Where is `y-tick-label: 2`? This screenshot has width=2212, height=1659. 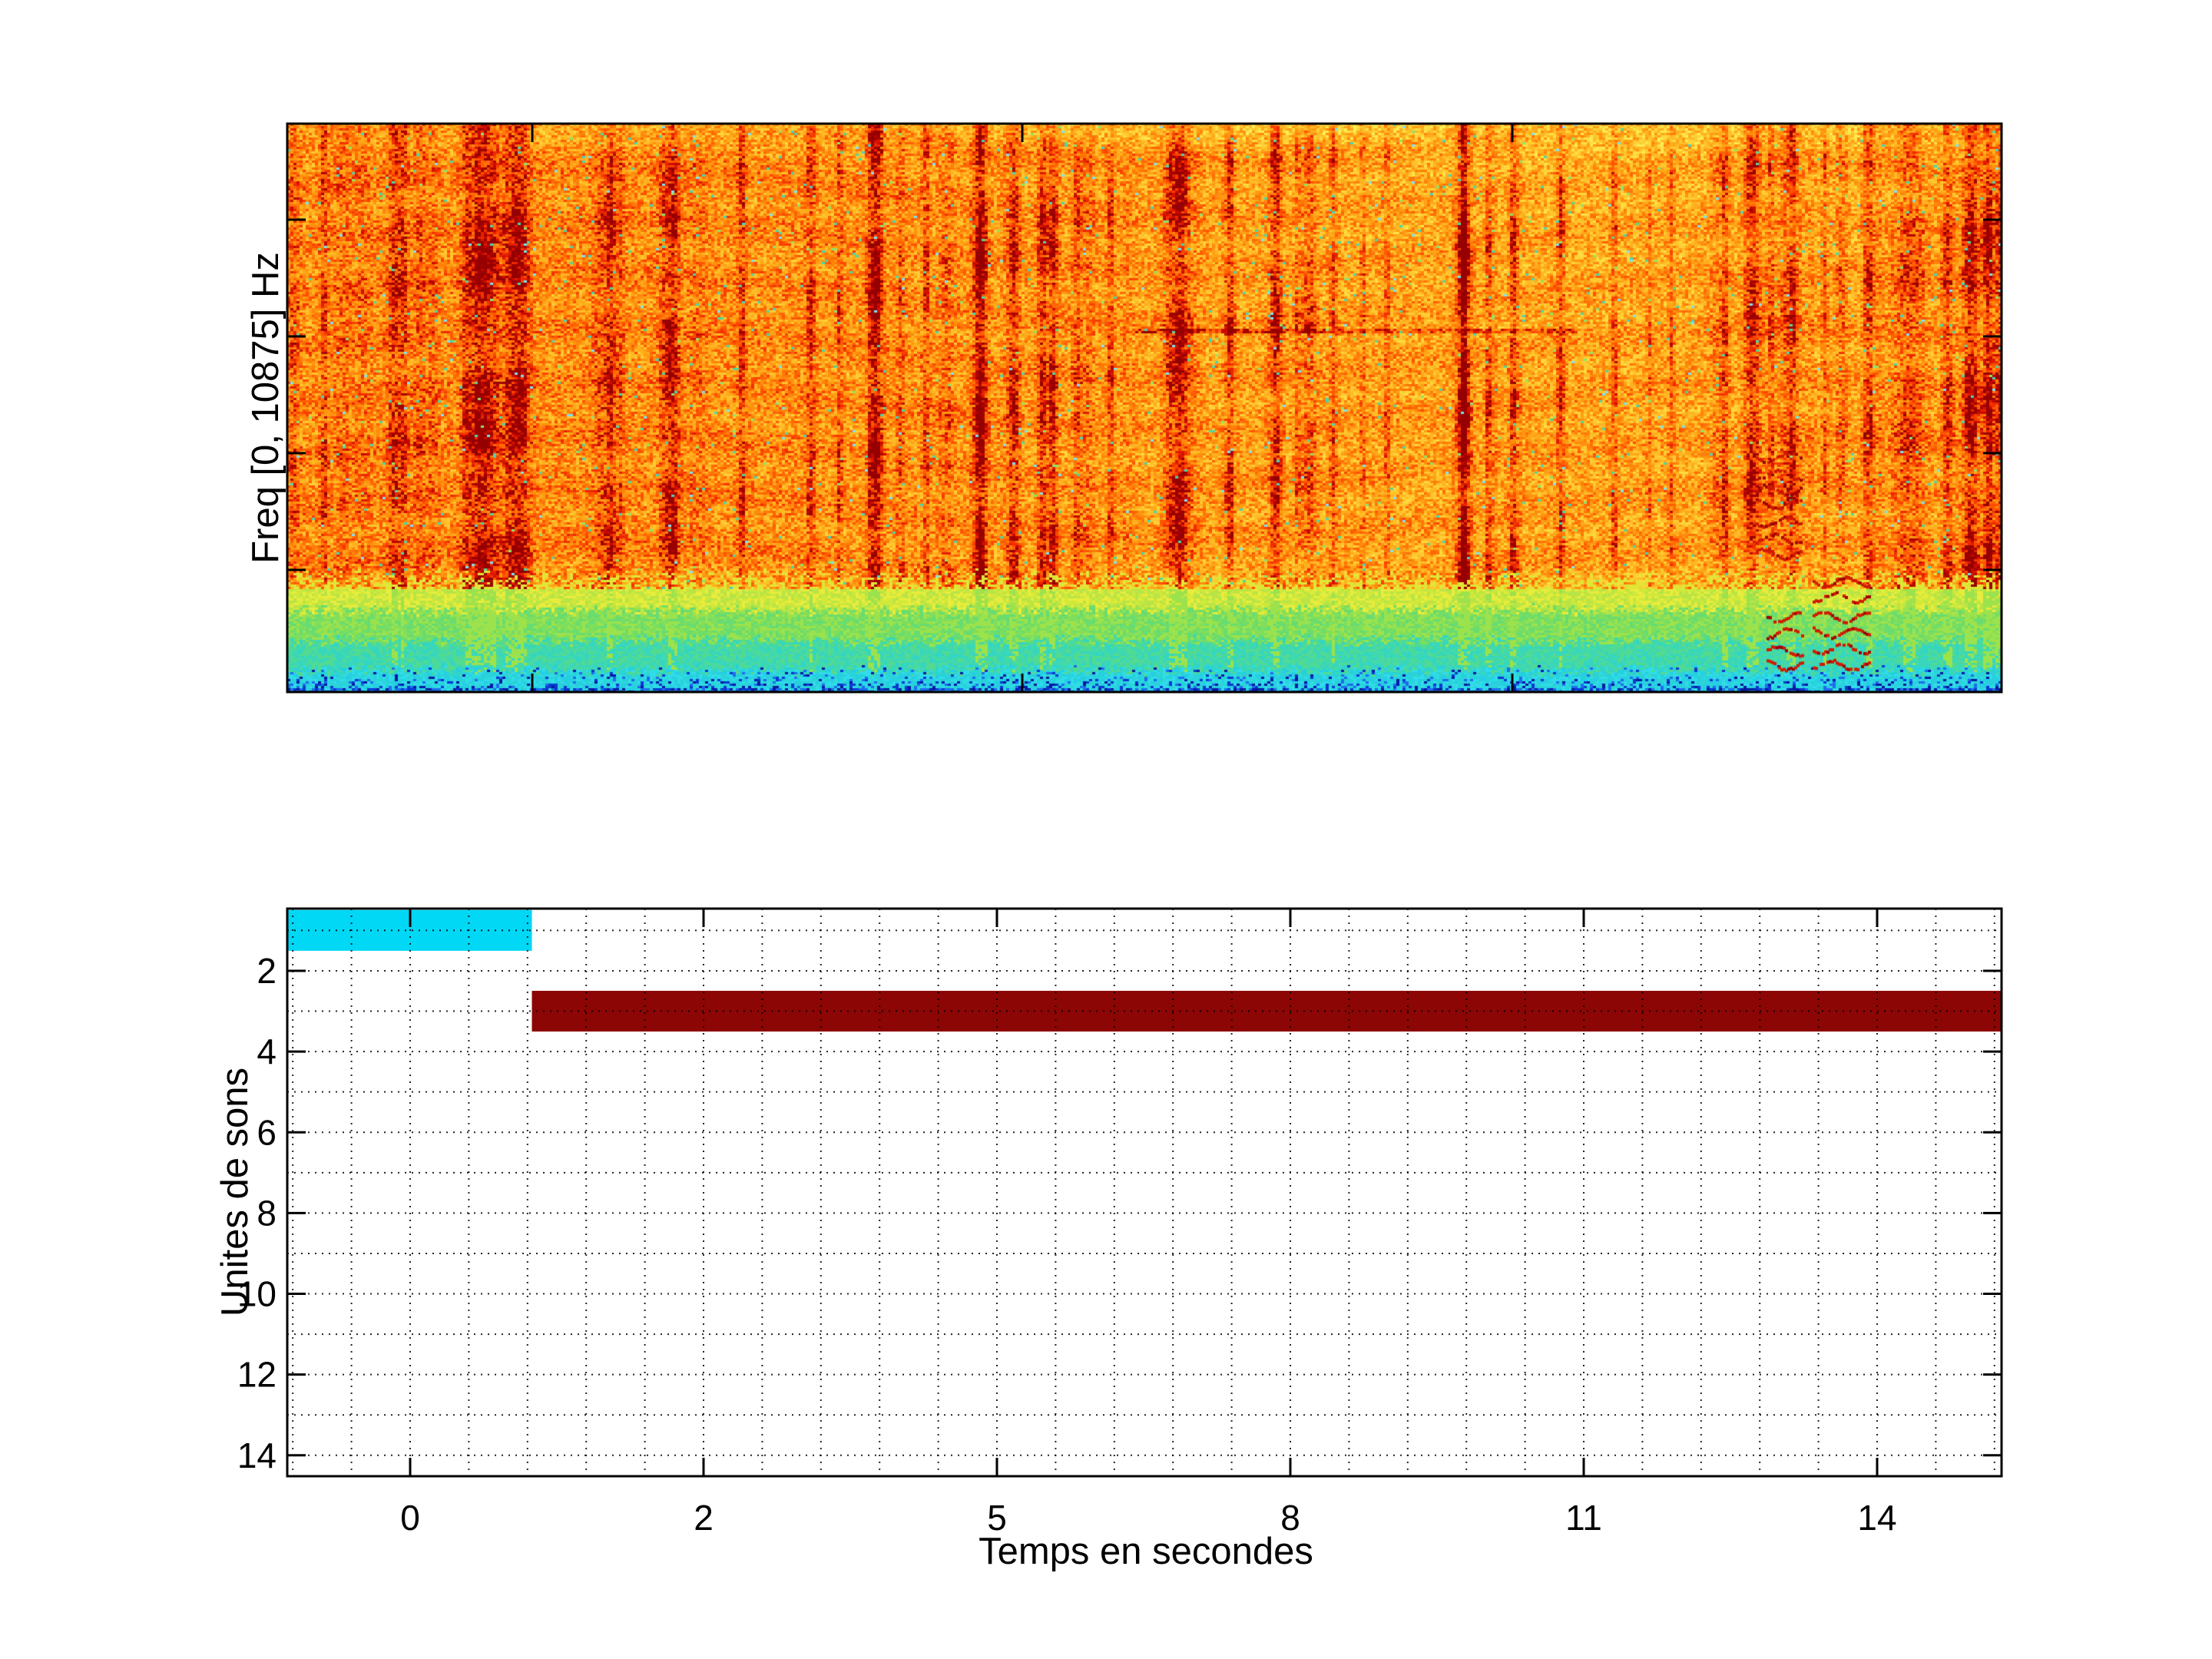
y-tick-label: 2 is located at coordinates (266, 971).